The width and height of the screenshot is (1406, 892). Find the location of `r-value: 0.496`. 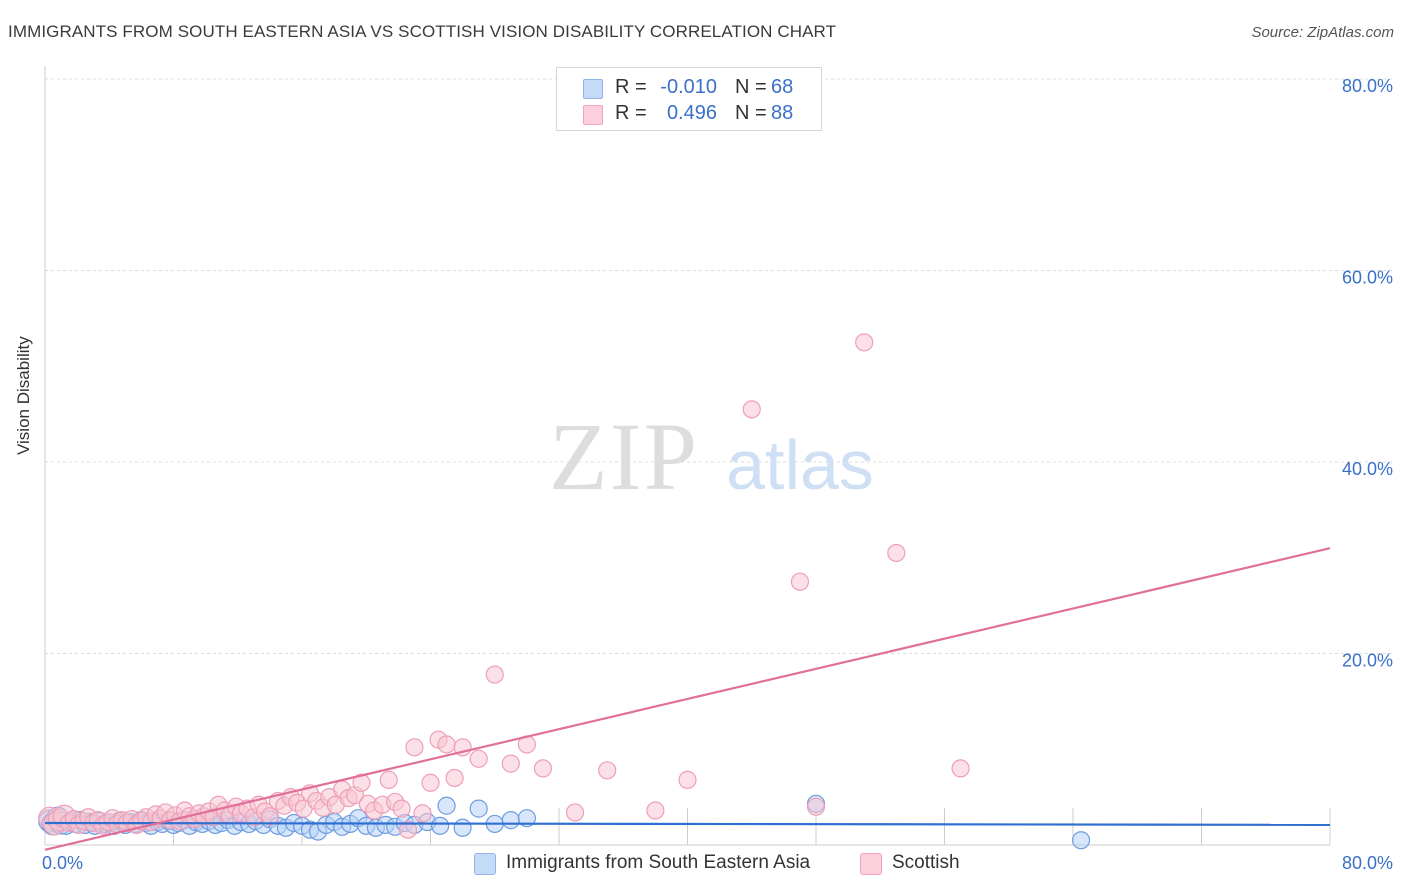

r-value: 0.496 is located at coordinates (691, 113).